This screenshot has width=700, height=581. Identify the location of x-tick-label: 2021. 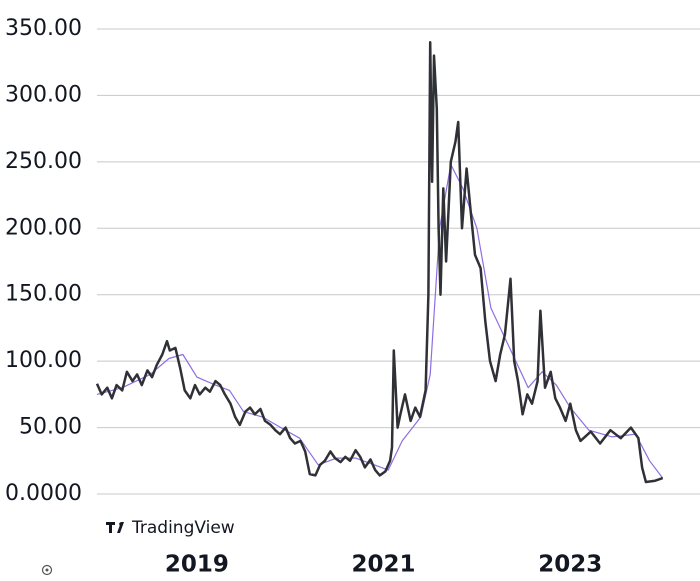
(384, 565).